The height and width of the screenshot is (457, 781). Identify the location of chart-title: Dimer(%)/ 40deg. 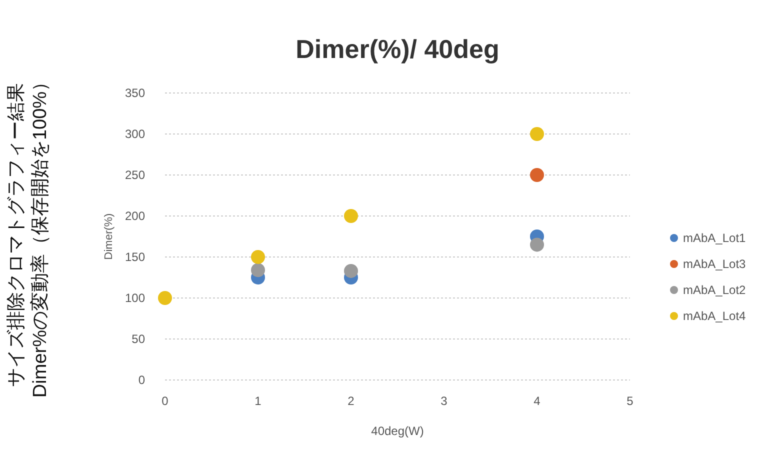
(398, 49).